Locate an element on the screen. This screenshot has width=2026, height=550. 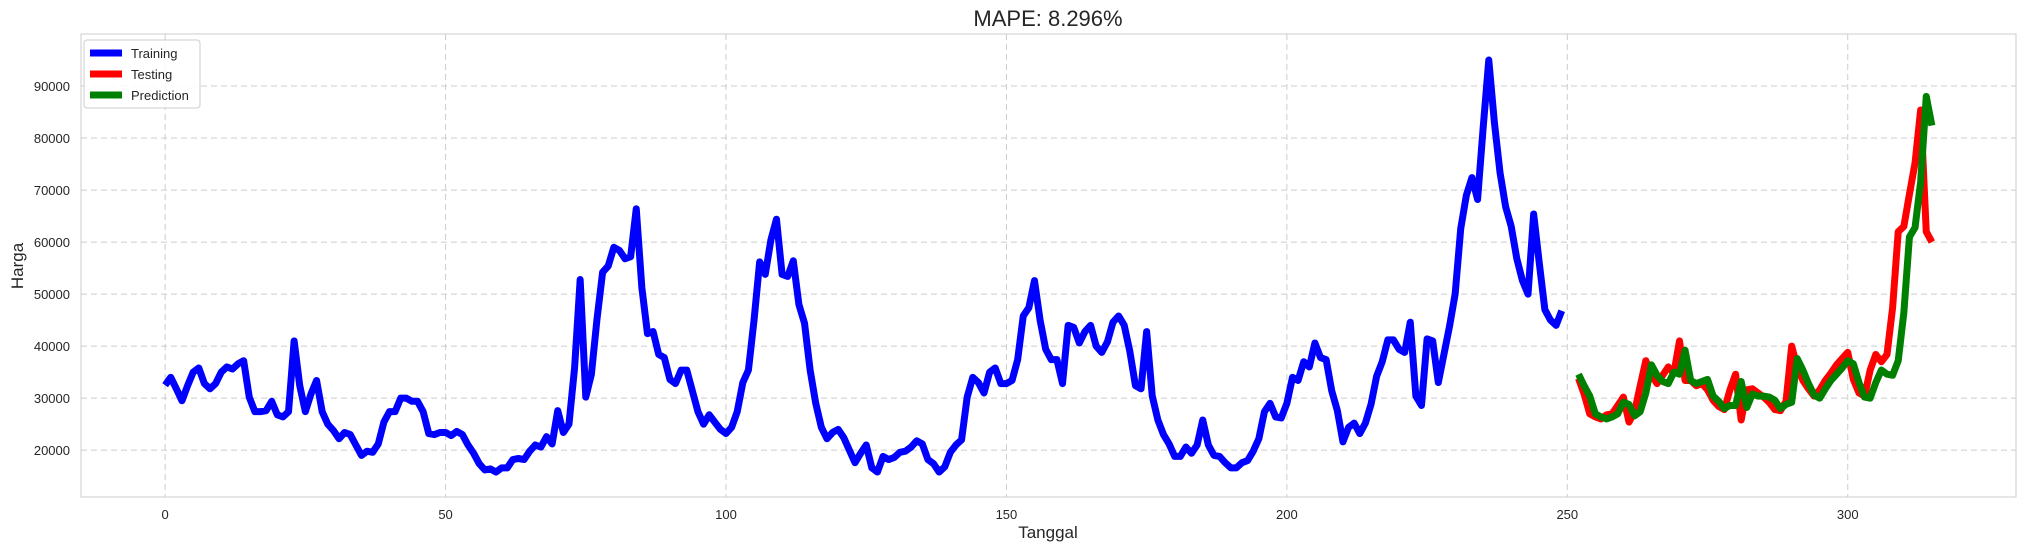
y-tick-label: 30000 is located at coordinates (52, 398).